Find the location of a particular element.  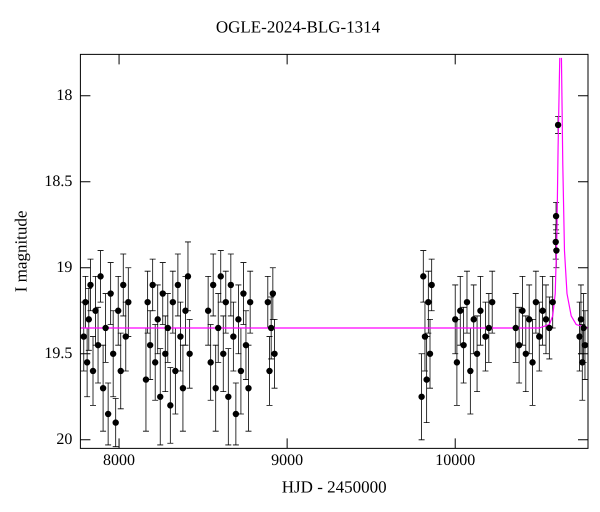

y-tick-label: 18.5 is located at coordinates (58, 181).